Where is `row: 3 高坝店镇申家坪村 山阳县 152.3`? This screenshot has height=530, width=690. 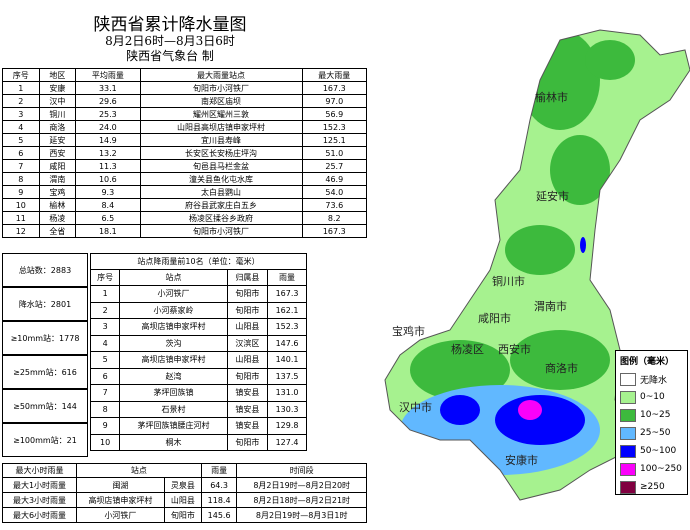 row: 3 高坝店镇申家坪村 山阳县 152.3 is located at coordinates (198, 327).